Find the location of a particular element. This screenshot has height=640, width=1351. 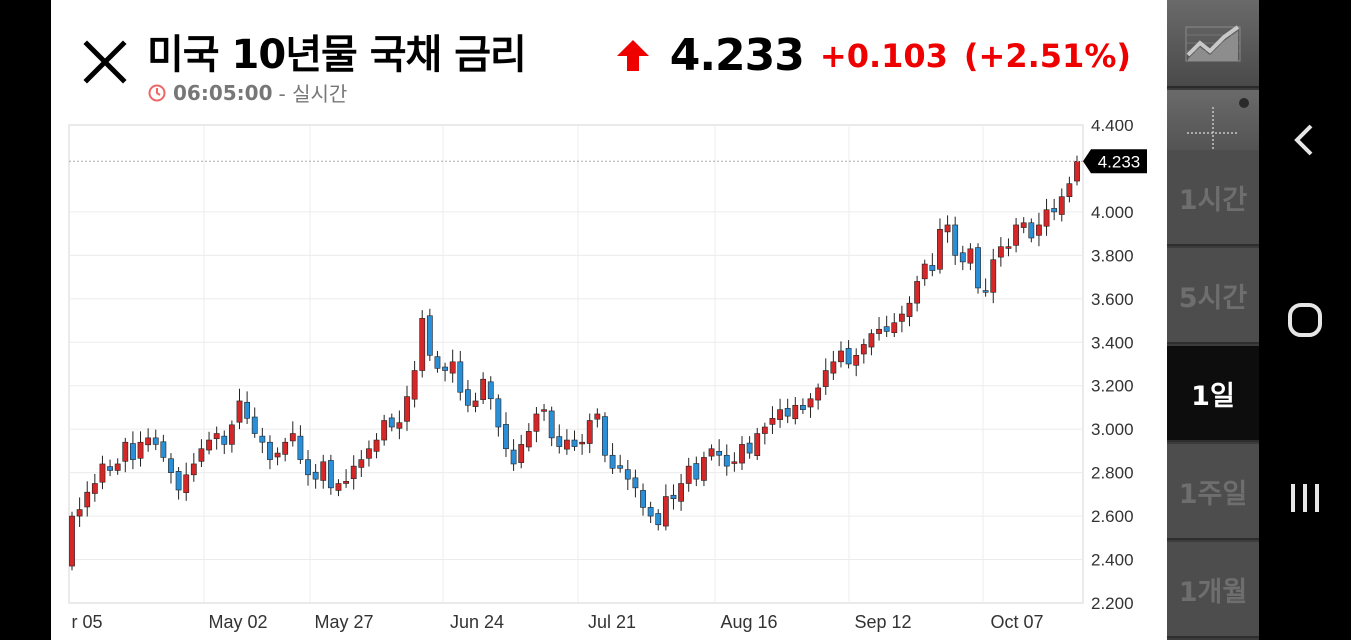

system-nav-bar is located at coordinates (1305, 320).